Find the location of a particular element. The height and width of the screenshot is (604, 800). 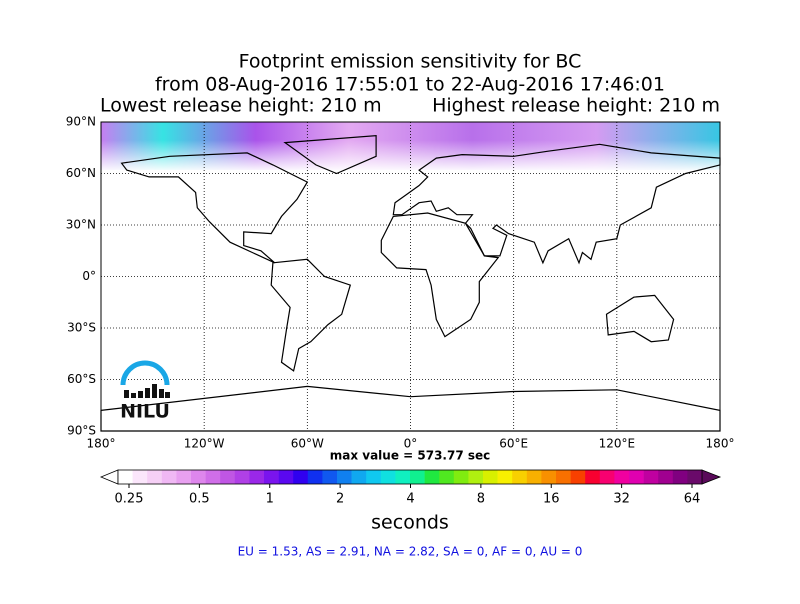

lat-label: 30°N is located at coordinates (81, 225).